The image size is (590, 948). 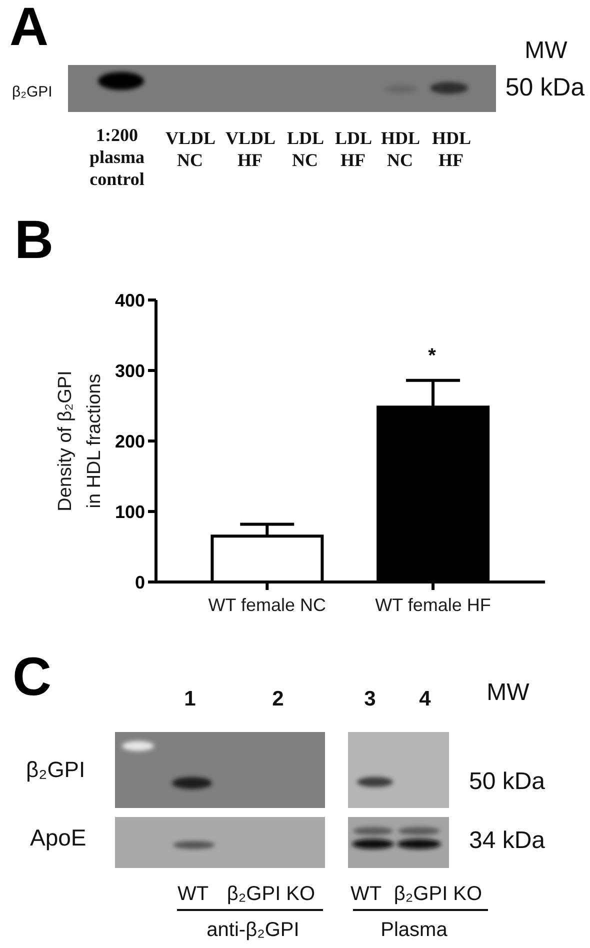 What do you see at coordinates (29, 28) in the screenshot?
I see `text: A` at bounding box center [29, 28].